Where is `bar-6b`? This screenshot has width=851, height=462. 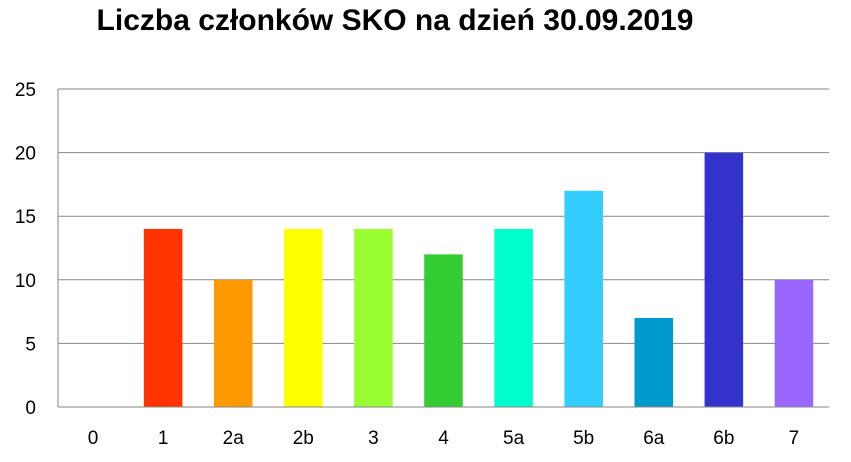 bar-6b is located at coordinates (724, 279).